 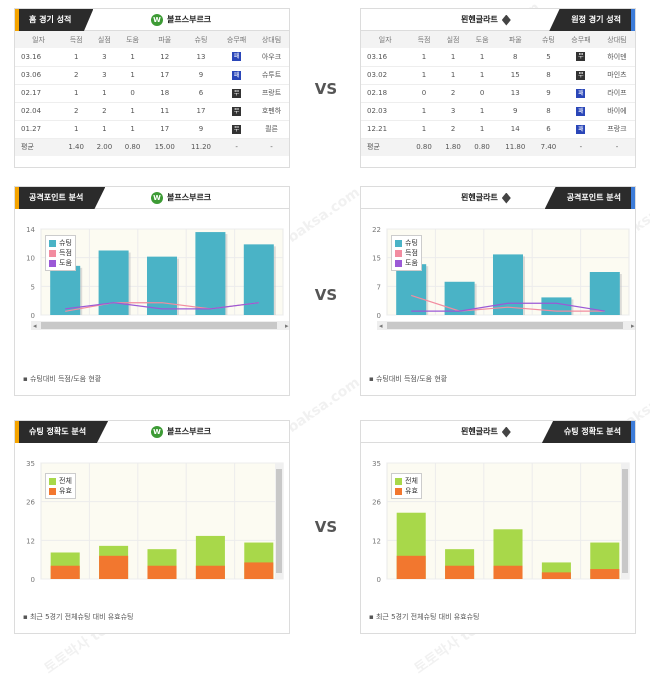 I want to click on table-cell: 2.00, so click(x=104, y=147).